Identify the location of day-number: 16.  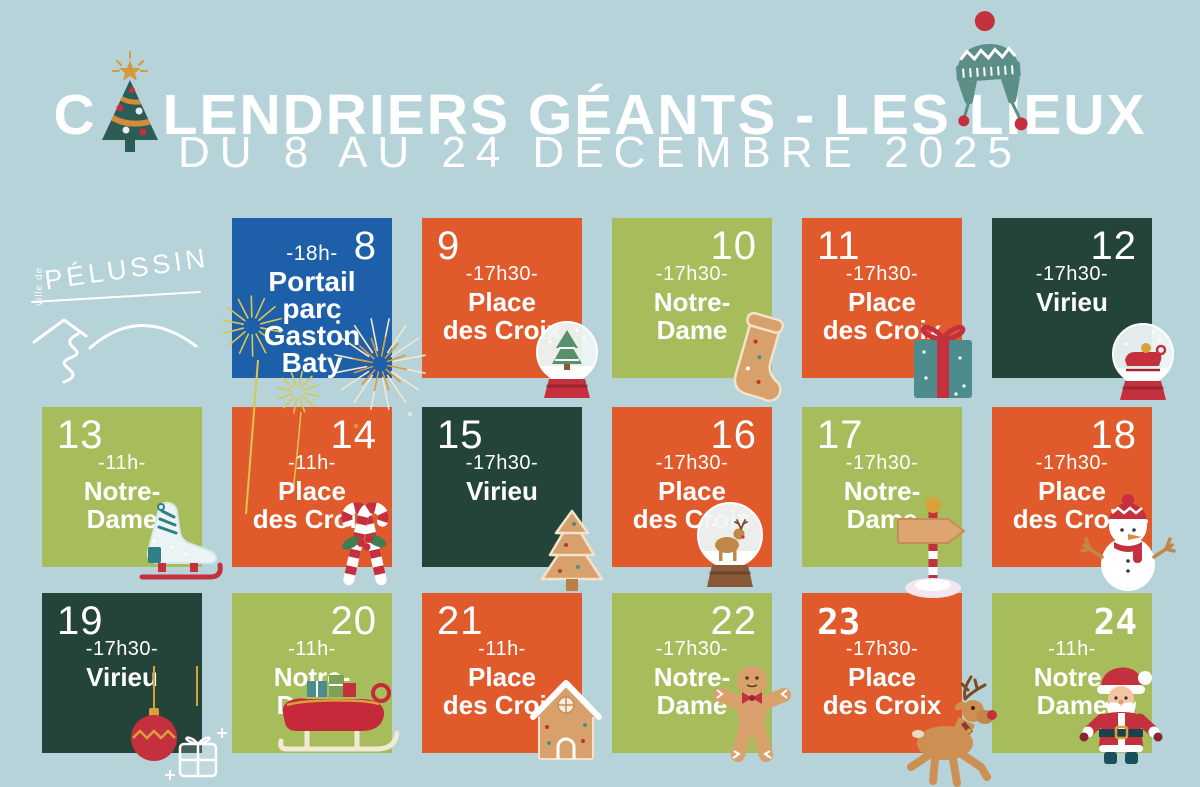
(733, 435).